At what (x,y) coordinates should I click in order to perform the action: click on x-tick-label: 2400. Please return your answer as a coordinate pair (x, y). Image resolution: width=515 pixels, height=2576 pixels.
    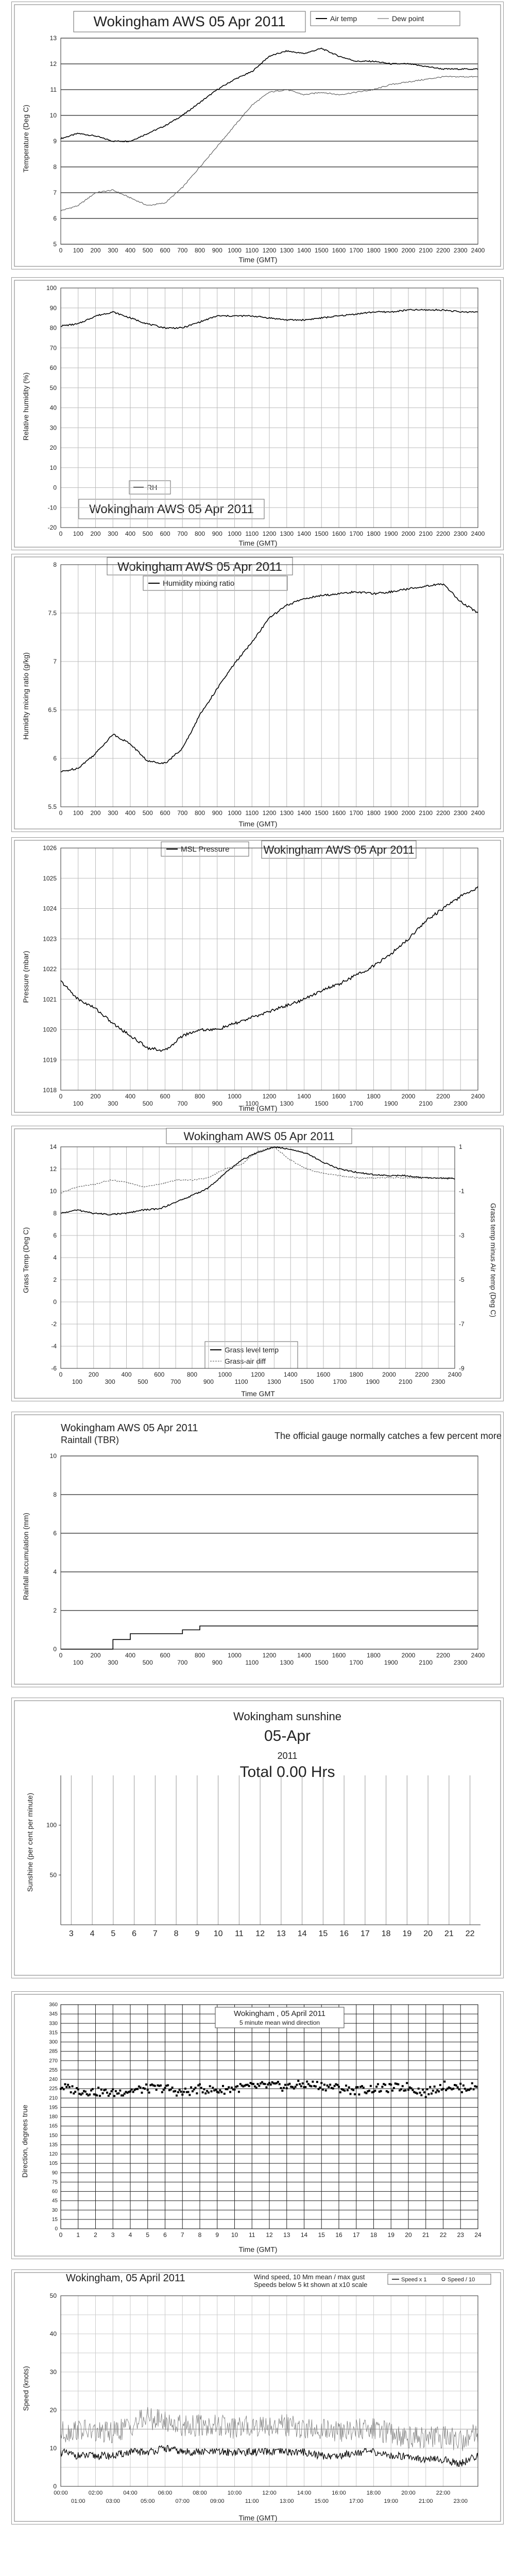
    Looking at the image, I should click on (455, 1375).